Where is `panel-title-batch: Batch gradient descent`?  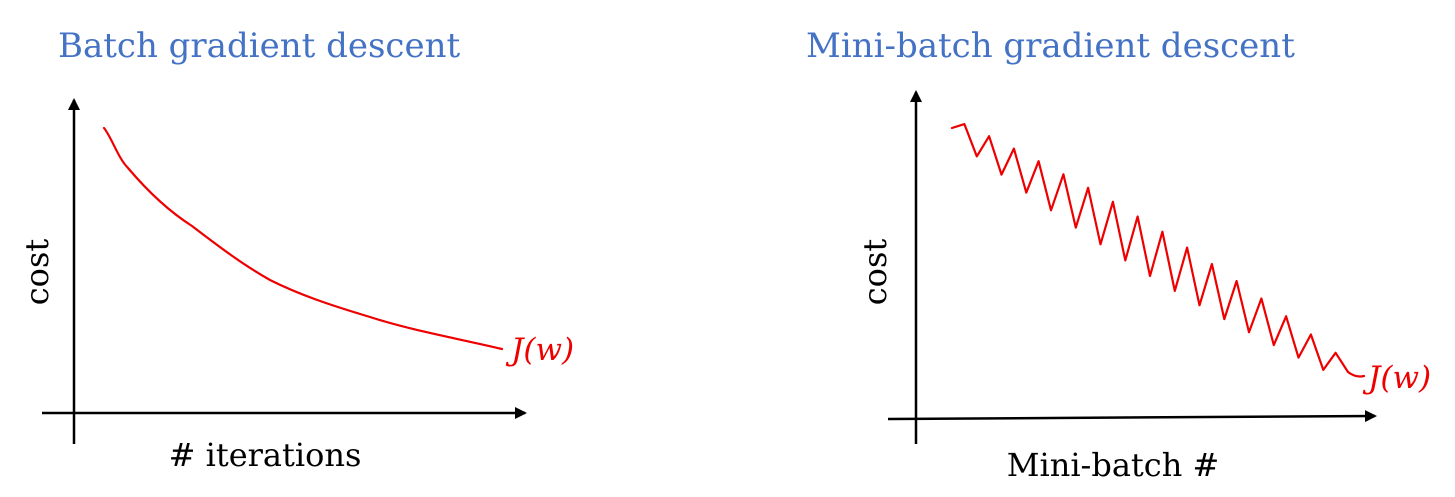
panel-title-batch: Batch gradient descent is located at coordinates (259, 46).